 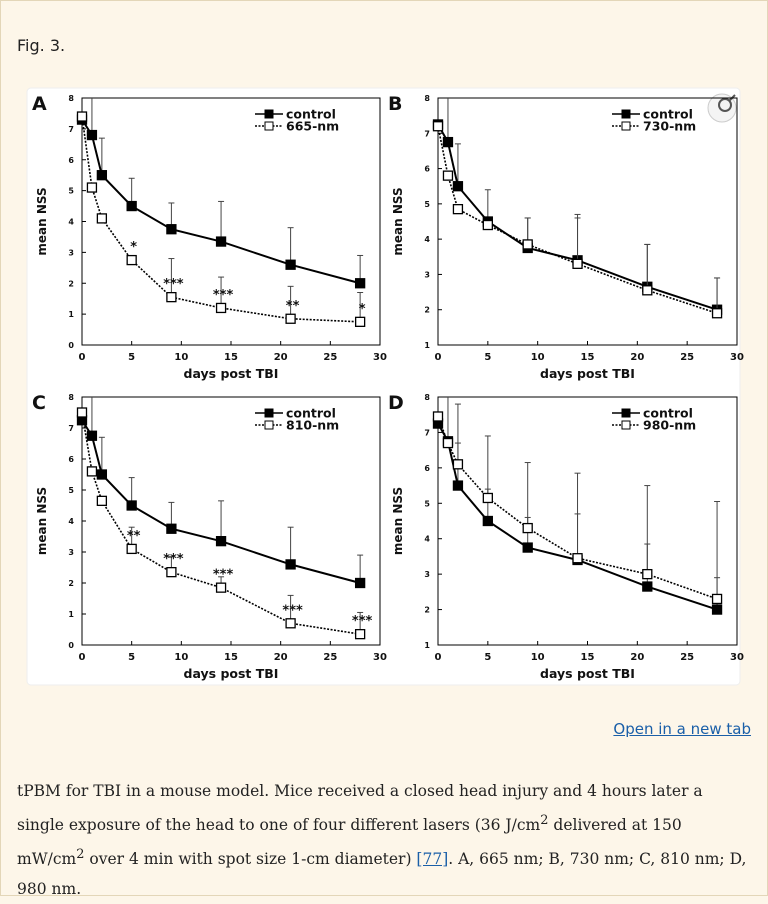 What do you see at coordinates (349, 842) in the screenshot?
I see `caption-text: delivered at 150 mW/cm` at bounding box center [349, 842].